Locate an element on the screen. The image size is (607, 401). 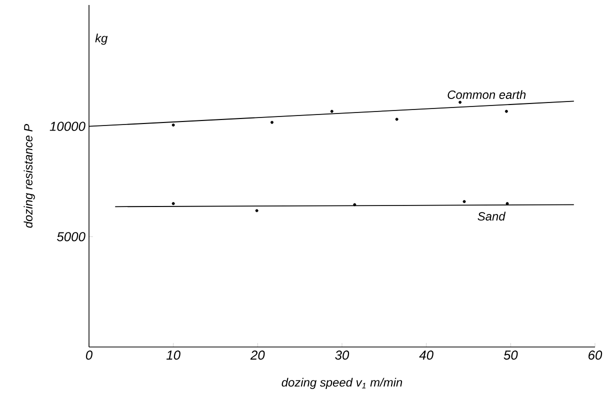
y-axis-title: dozing resistance P is located at coordinates (29, 176).